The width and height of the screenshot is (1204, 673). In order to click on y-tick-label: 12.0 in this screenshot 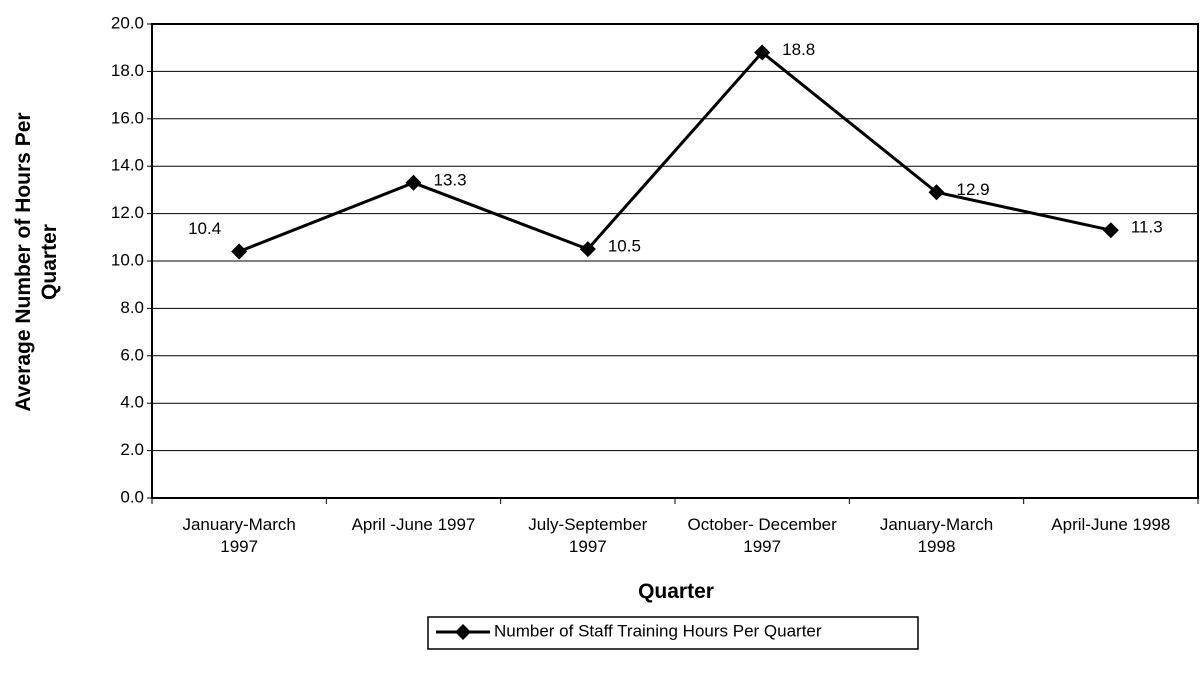, I will do `click(127, 212)`.